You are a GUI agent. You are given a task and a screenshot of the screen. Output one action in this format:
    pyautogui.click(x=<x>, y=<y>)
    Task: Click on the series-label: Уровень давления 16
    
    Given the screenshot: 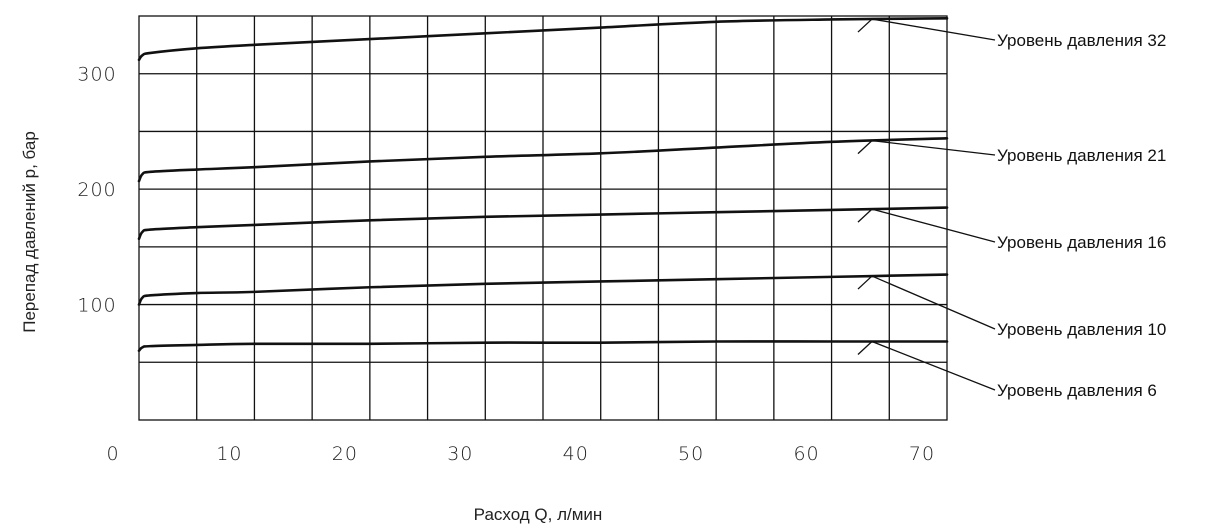 What is the action you would take?
    pyautogui.click(x=1081, y=242)
    